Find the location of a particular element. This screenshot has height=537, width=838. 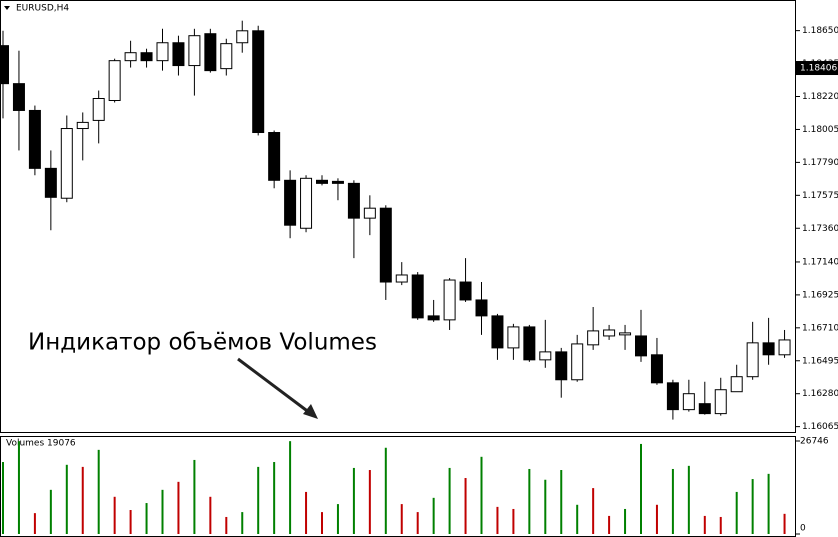

menu-triangle is located at coordinates (7, 8).